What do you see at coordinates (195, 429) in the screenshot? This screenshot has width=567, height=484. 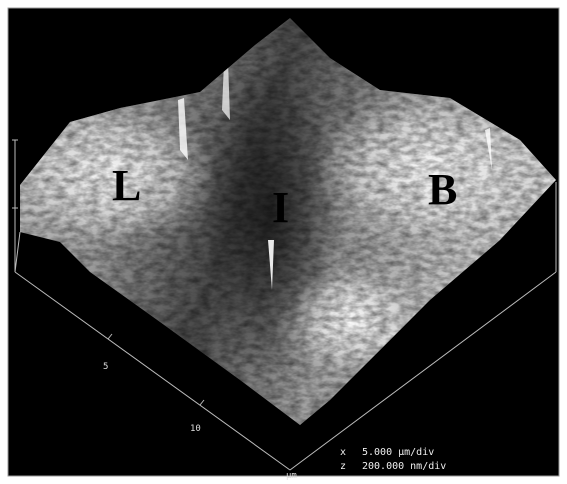 I see `axis-tick-label: 10` at bounding box center [195, 429].